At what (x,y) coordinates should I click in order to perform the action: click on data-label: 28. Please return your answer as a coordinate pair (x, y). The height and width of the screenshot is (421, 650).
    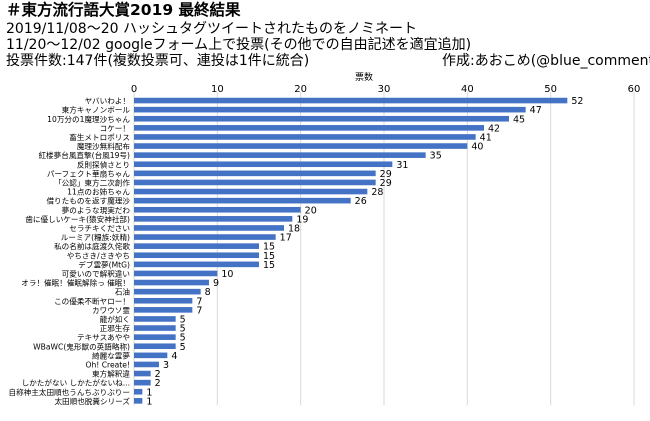
    Looking at the image, I should click on (377, 192).